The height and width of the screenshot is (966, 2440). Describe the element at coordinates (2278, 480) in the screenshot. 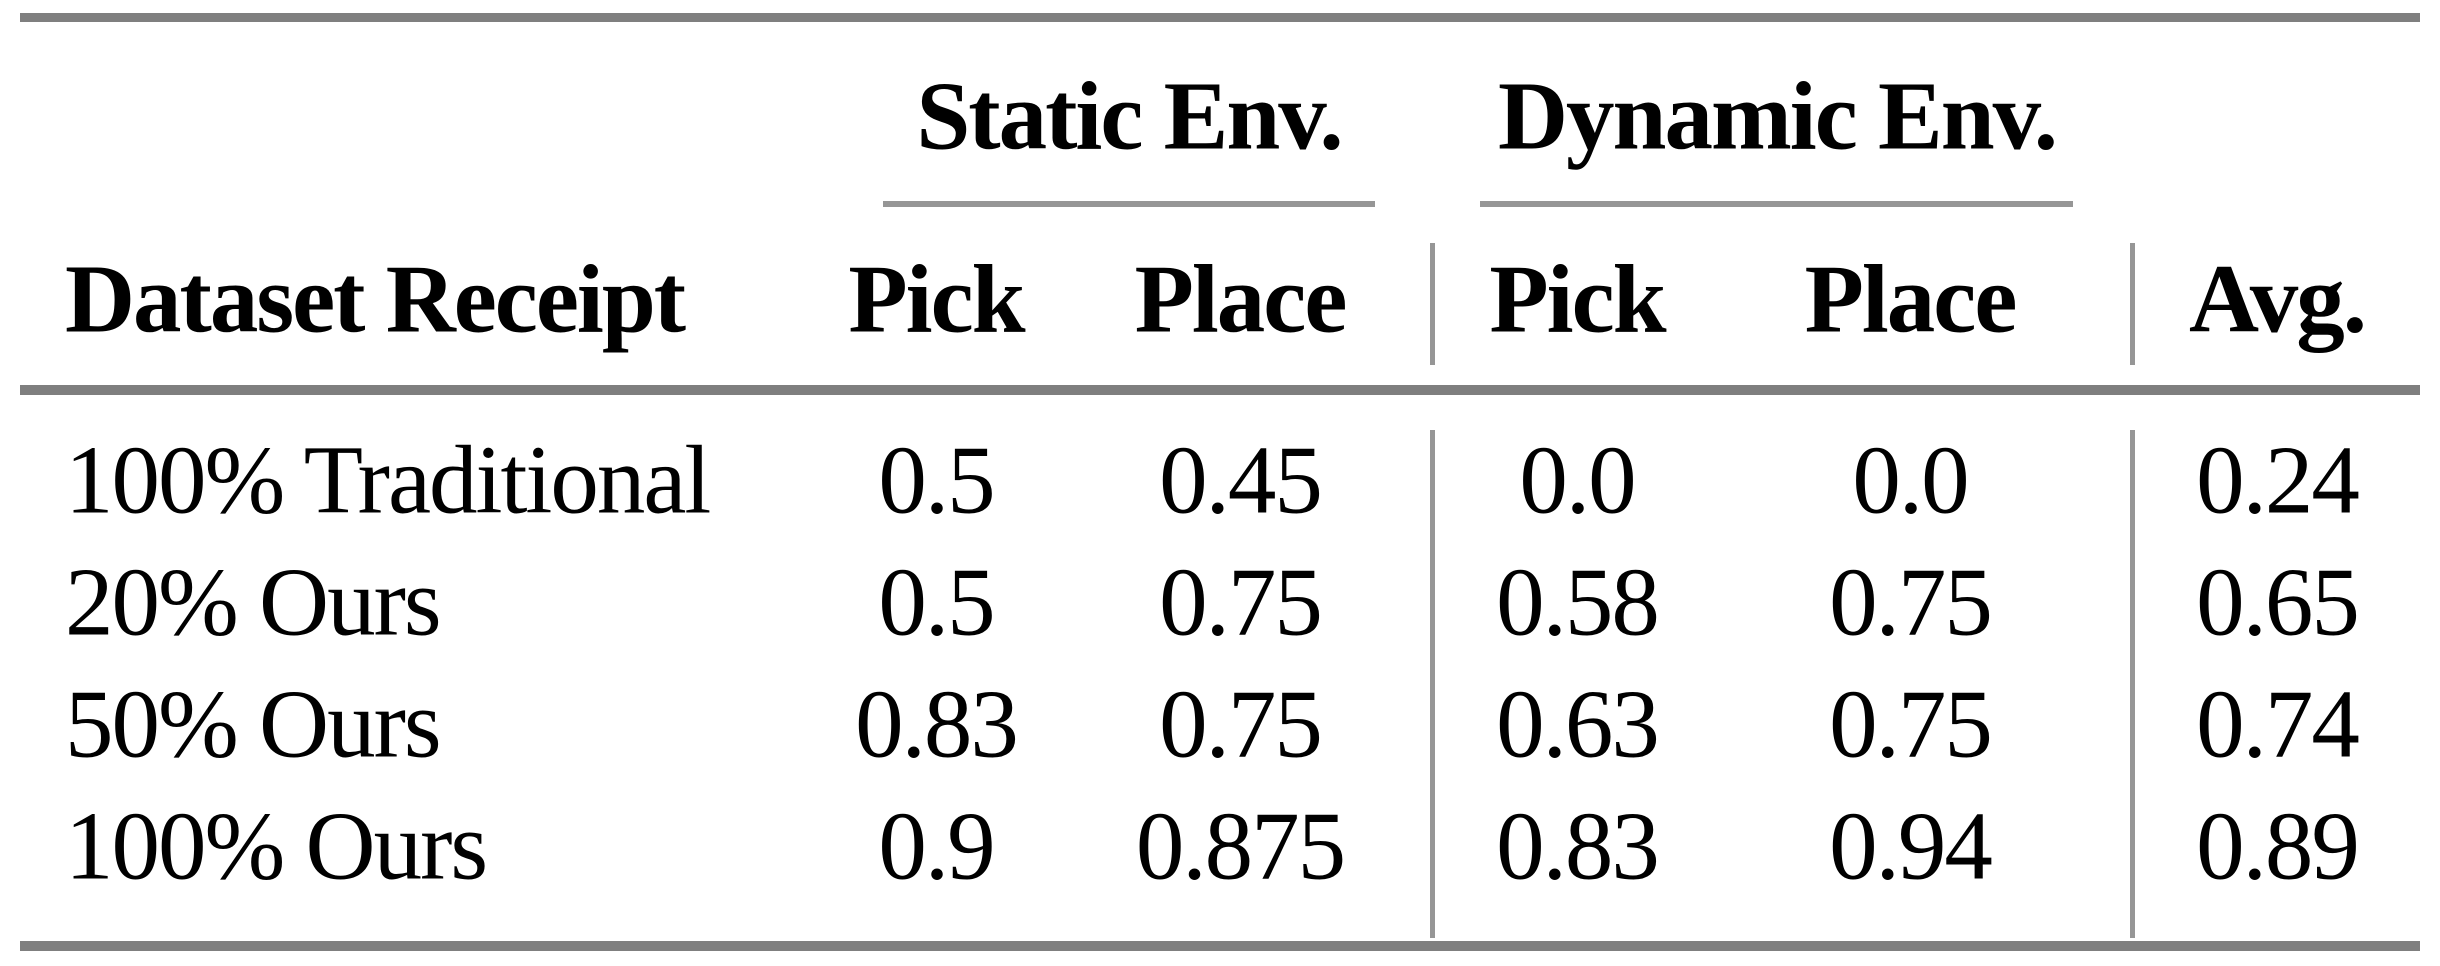

I see `cell-avg: 0.24` at that location.